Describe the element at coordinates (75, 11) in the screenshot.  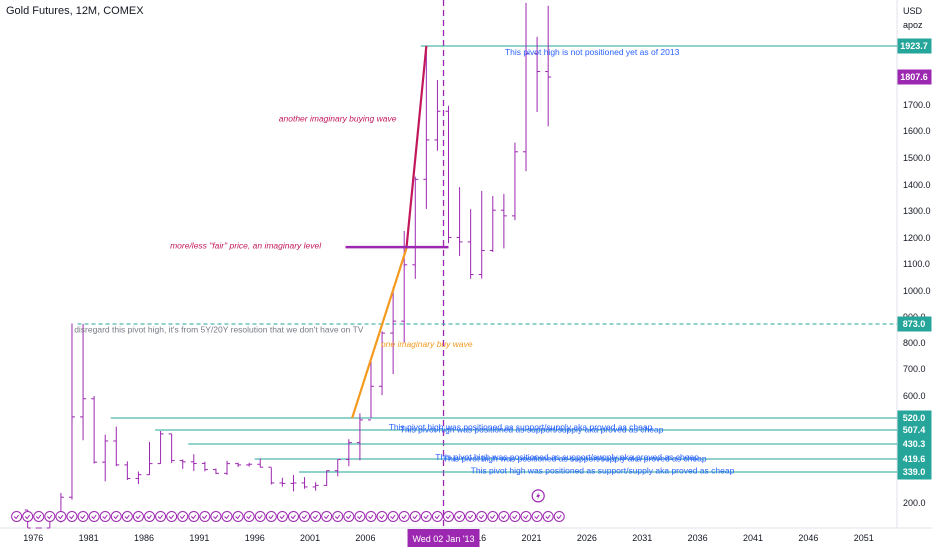
I see `chart-title: Gold Futures, 12M, COMEX` at that location.